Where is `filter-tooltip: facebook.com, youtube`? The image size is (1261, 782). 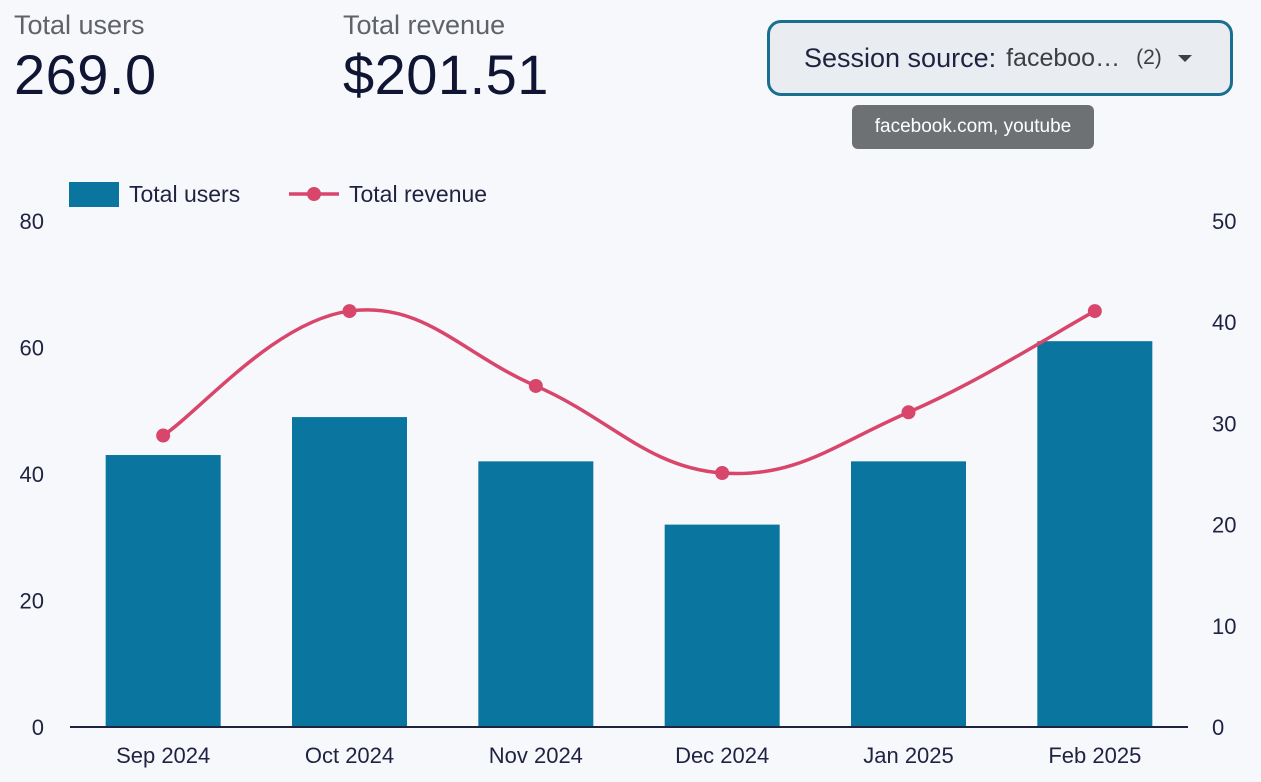 filter-tooltip: facebook.com, youtube is located at coordinates (973, 127).